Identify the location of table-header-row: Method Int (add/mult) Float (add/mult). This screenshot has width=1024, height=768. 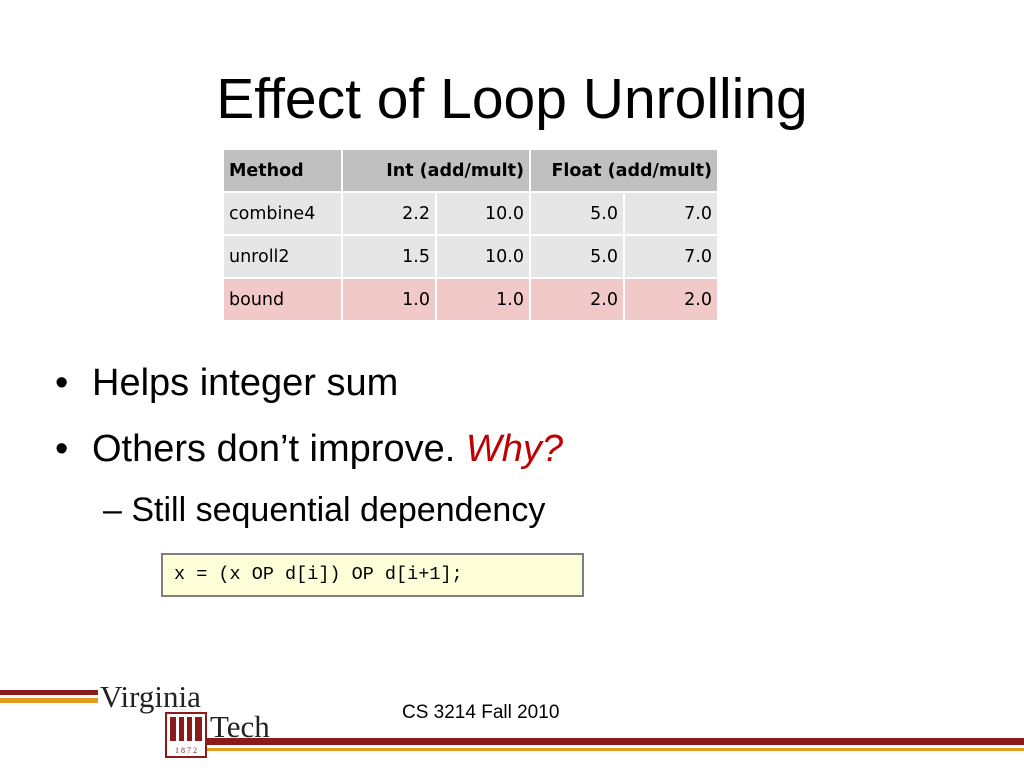
(470, 171).